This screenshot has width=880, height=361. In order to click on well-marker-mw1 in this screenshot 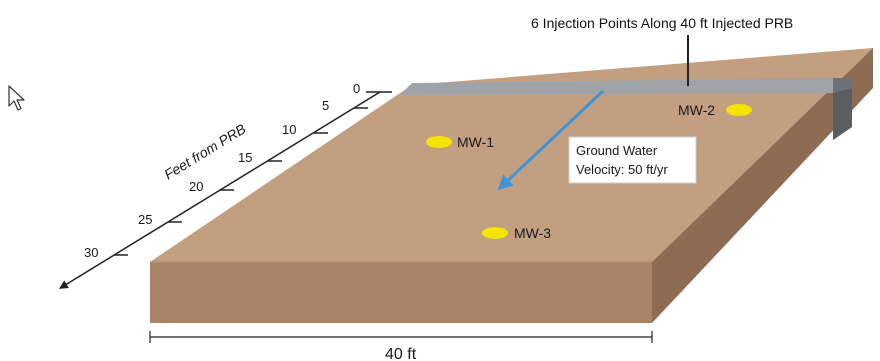, I will do `click(439, 142)`.